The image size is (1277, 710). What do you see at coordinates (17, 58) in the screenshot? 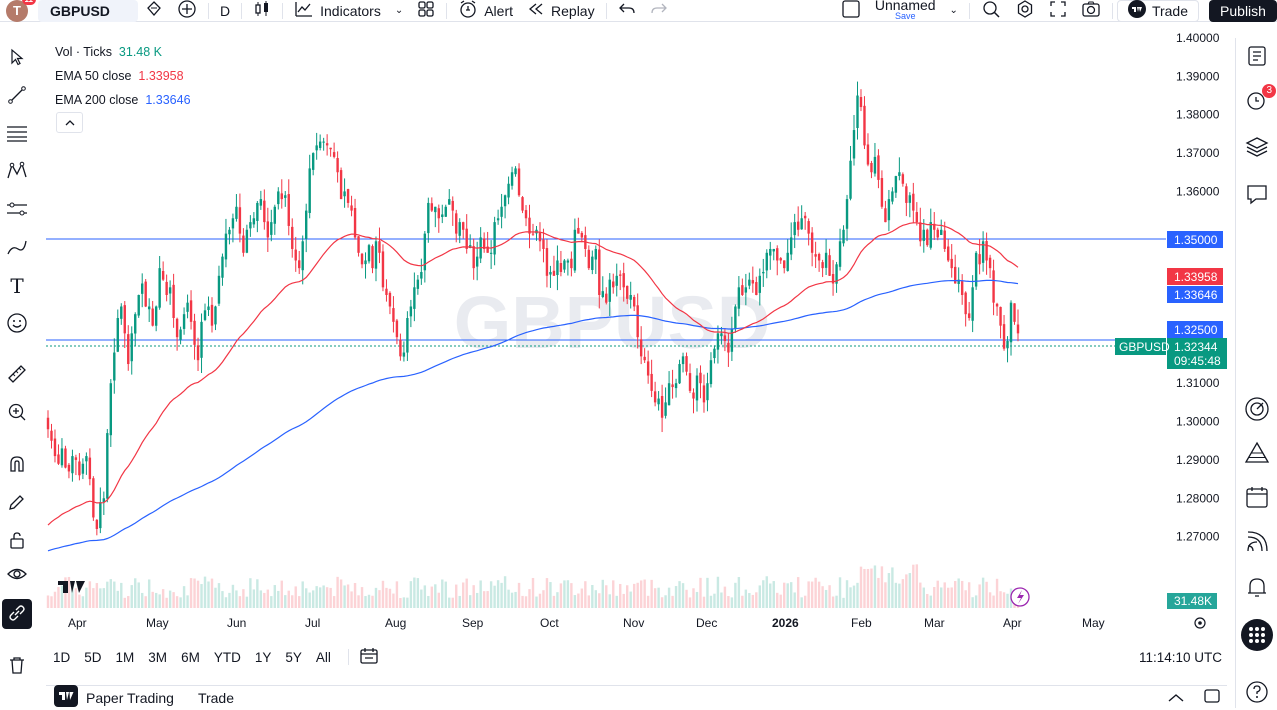
I see `cursor-tool` at bounding box center [17, 58].